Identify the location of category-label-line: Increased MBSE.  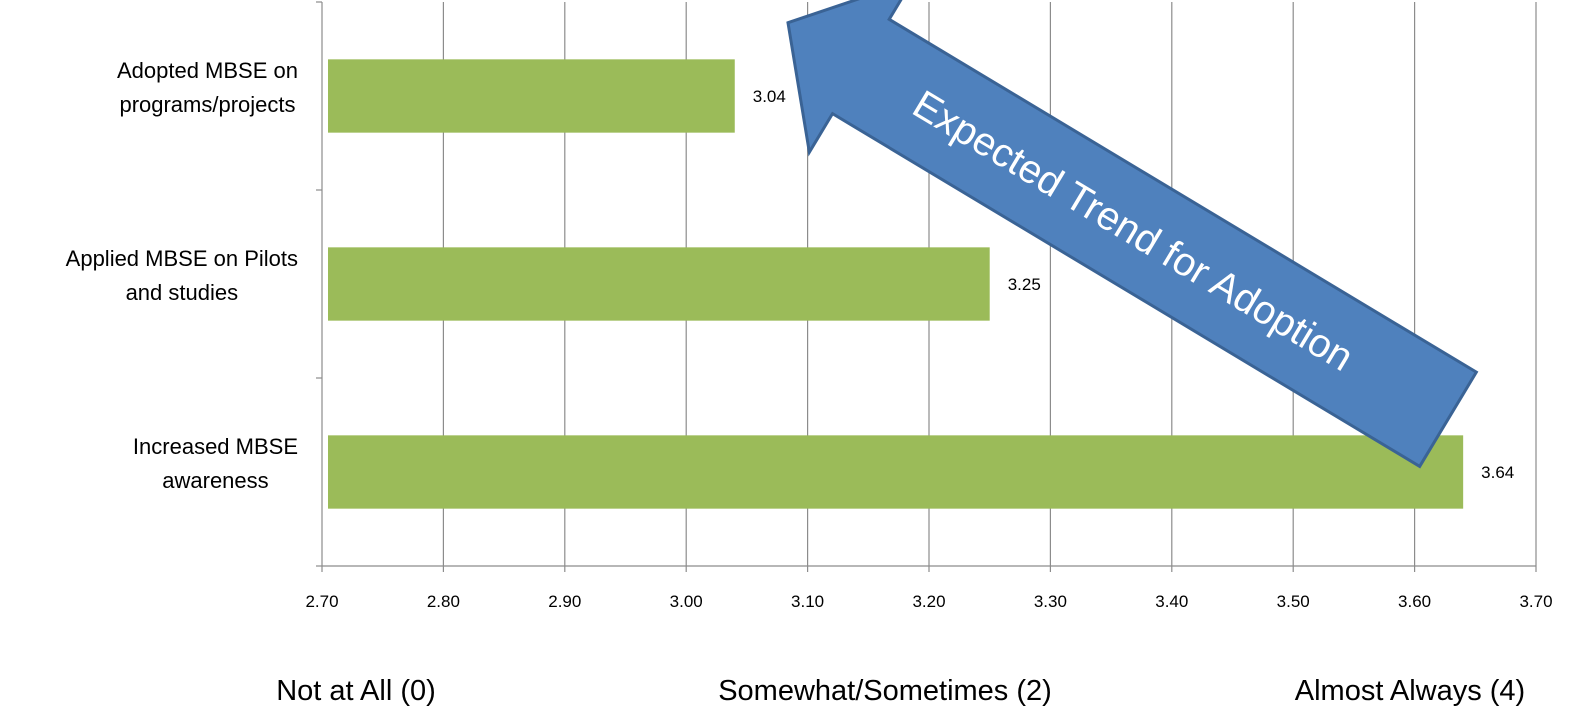
(215, 446).